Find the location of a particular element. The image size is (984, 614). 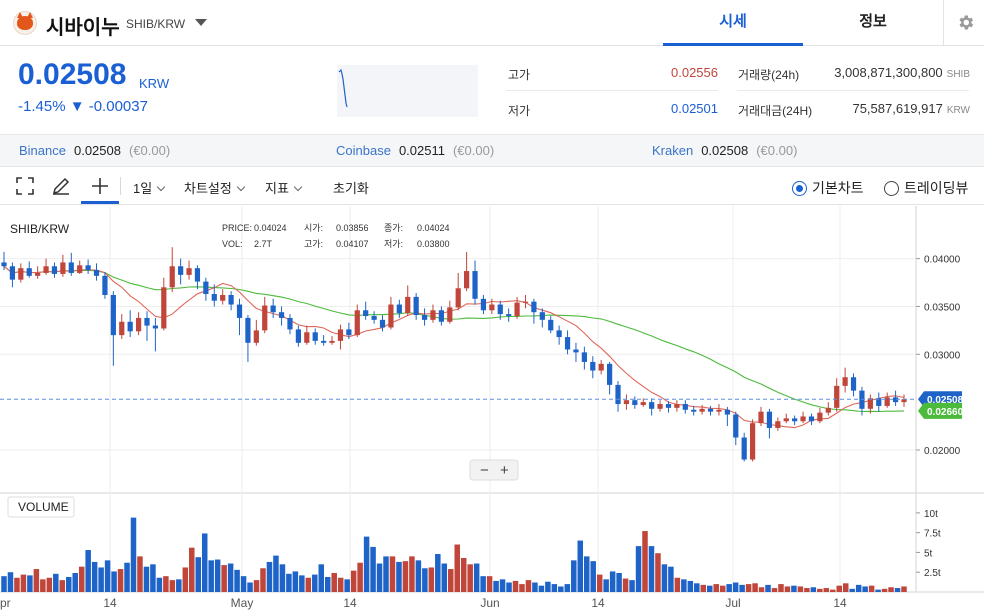

indicators-menu: 지표 is located at coordinates (284, 187).